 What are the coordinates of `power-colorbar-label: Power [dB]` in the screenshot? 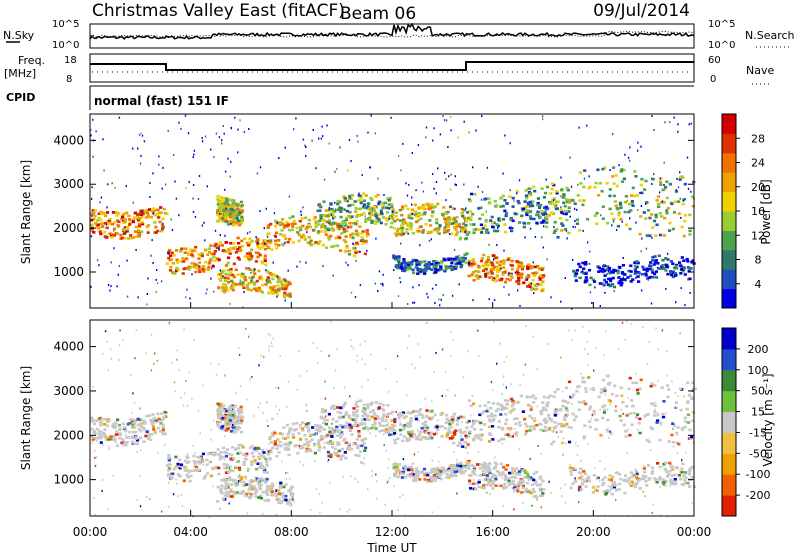 It's located at (766, 211).